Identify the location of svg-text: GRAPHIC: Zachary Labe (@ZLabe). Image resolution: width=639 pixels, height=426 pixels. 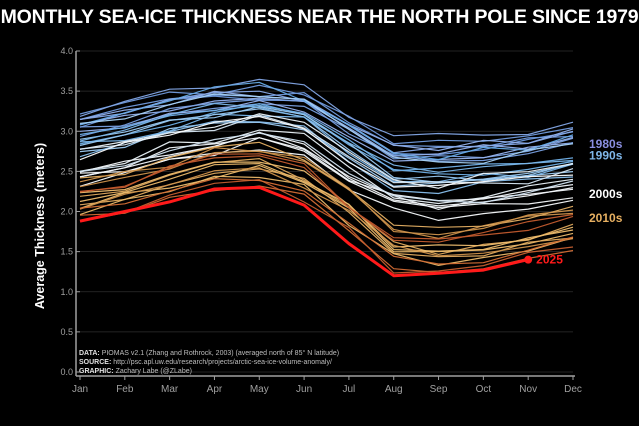
(135, 371).